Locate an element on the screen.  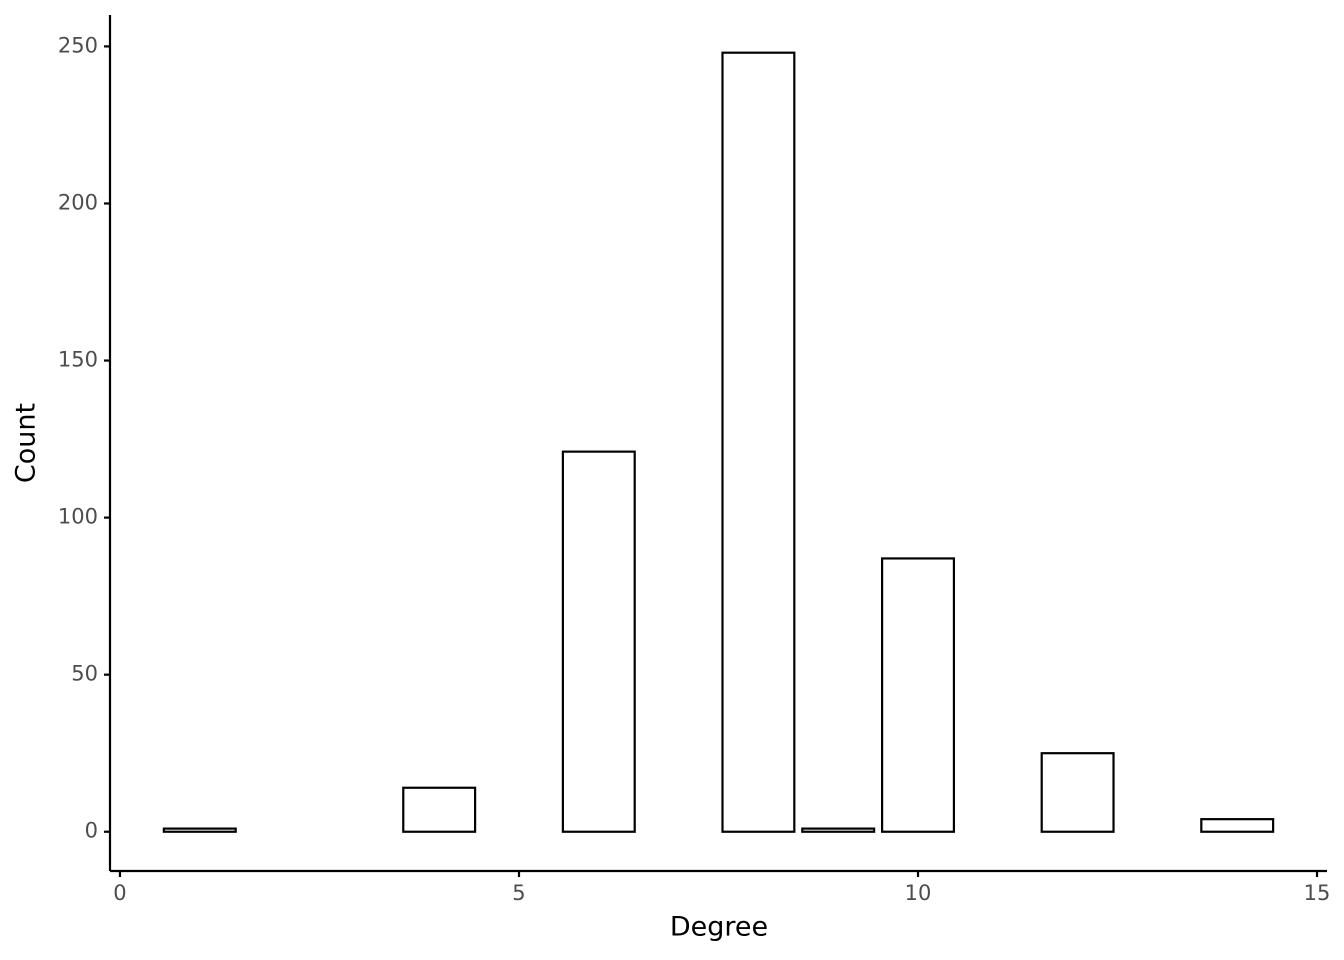
y-tick-label: 150 is located at coordinates (78, 360).